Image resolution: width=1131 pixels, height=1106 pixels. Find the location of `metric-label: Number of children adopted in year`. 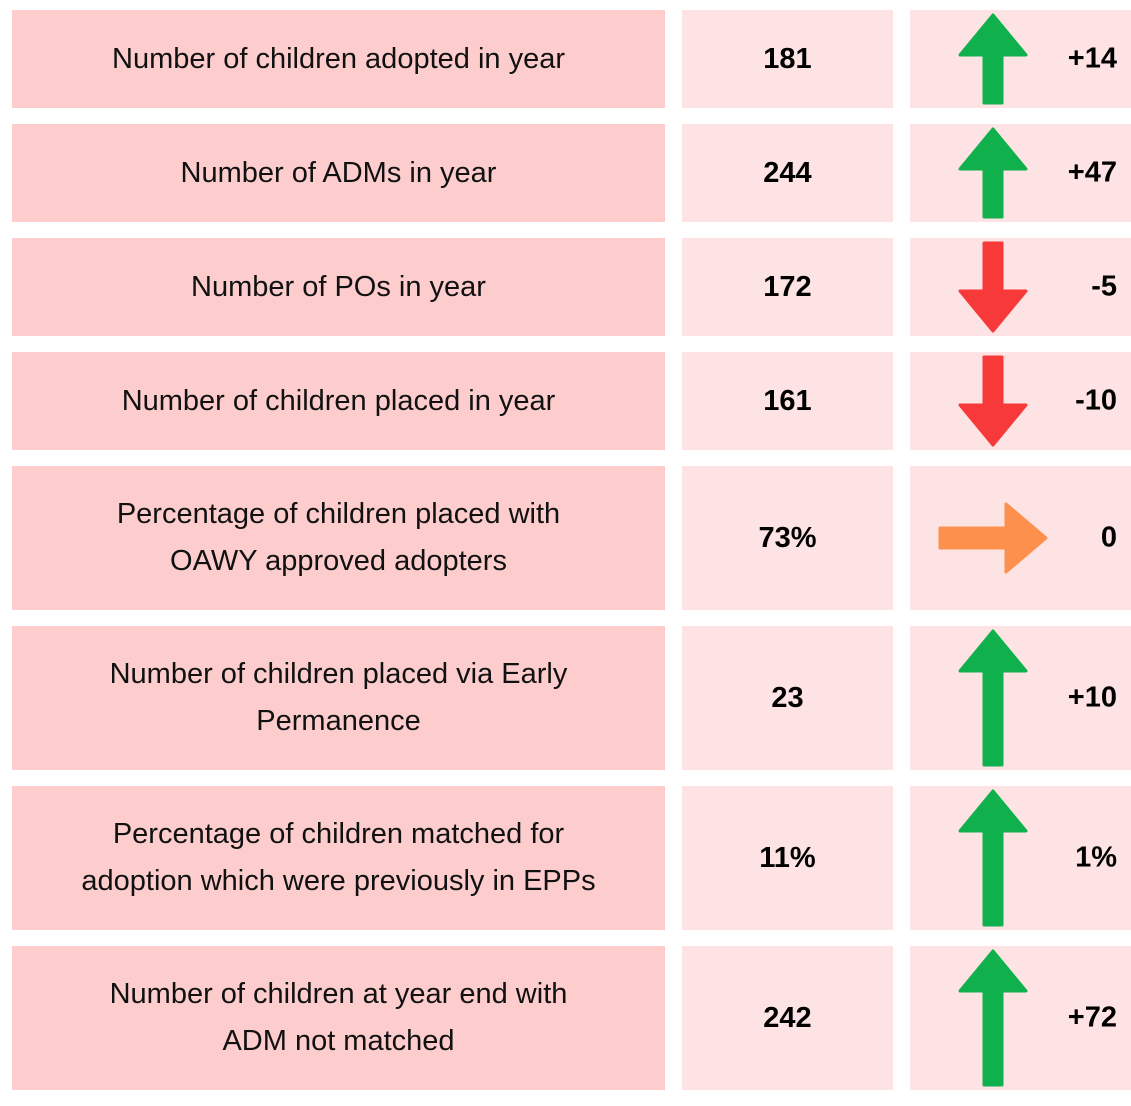

metric-label: Number of children adopted in year is located at coordinates (338, 59).